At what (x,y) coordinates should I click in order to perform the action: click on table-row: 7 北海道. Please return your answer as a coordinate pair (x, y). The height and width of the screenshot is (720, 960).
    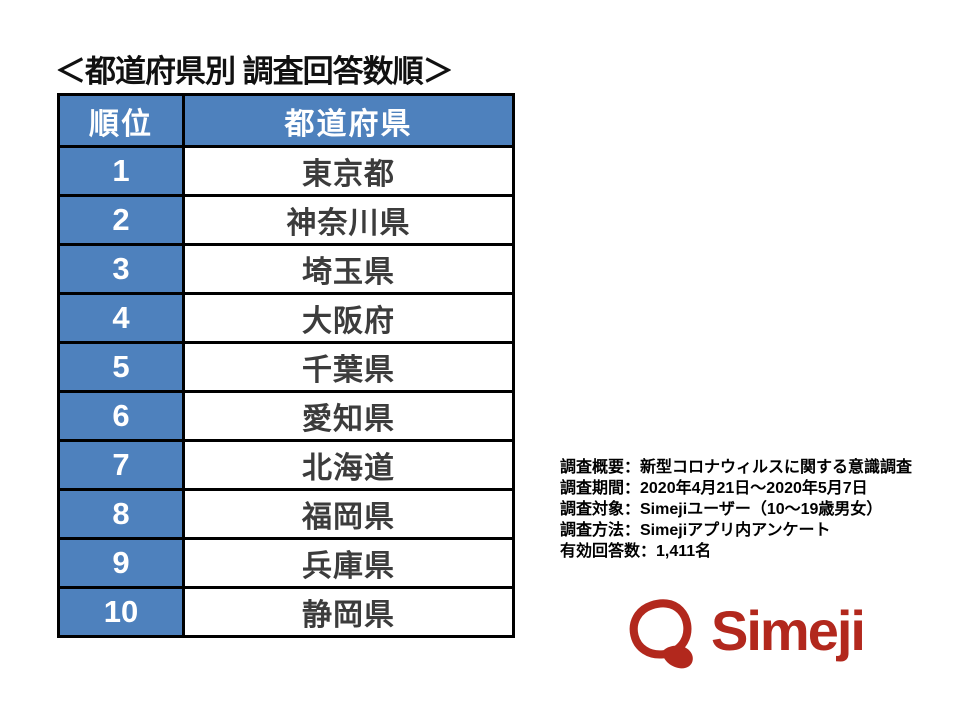
    Looking at the image, I should click on (286, 465).